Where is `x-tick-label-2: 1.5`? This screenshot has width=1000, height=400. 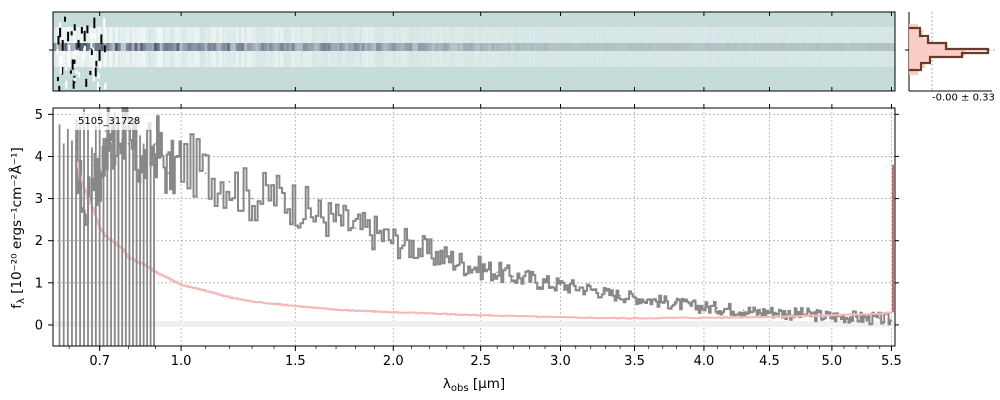
x-tick-label-2: 1.5 is located at coordinates (295, 361).